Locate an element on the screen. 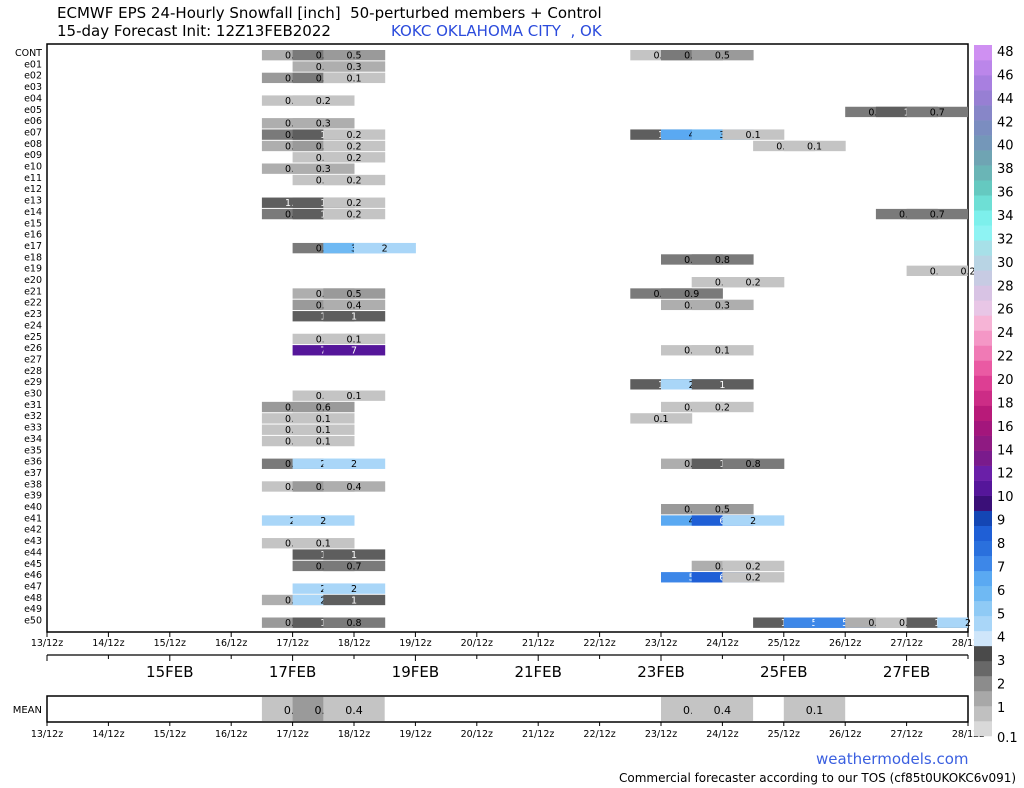 This screenshot has width=1024, height=788. colorbar-label: 4 is located at coordinates (1001, 638).